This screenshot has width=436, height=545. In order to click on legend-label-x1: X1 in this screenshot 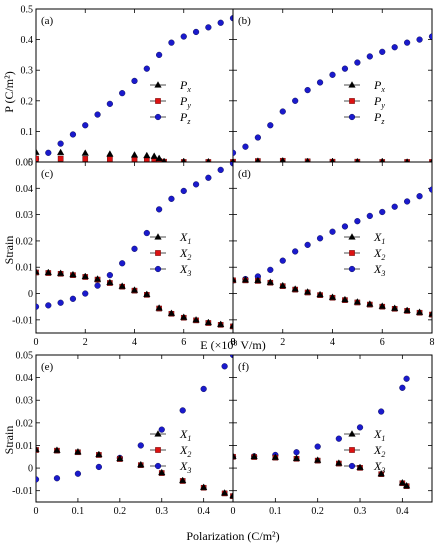, I will do `click(379, 435)`.